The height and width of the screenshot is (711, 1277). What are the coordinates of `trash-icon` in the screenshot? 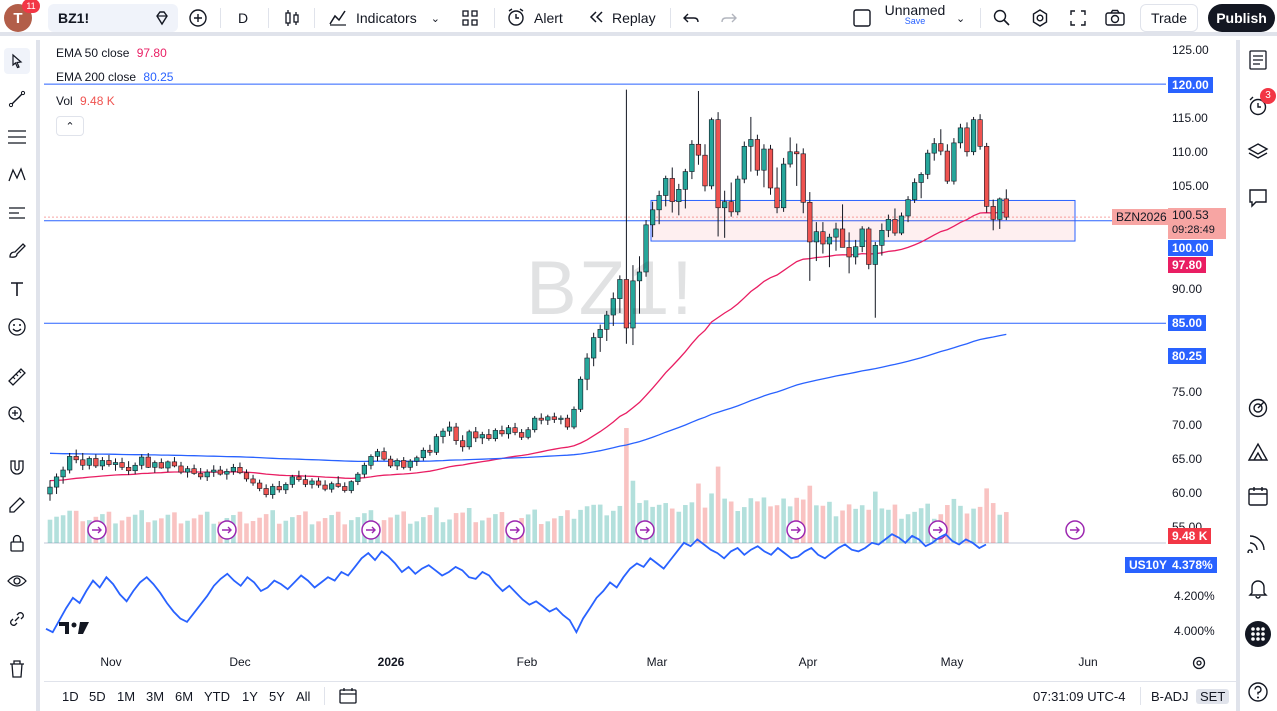 It's located at (17, 669).